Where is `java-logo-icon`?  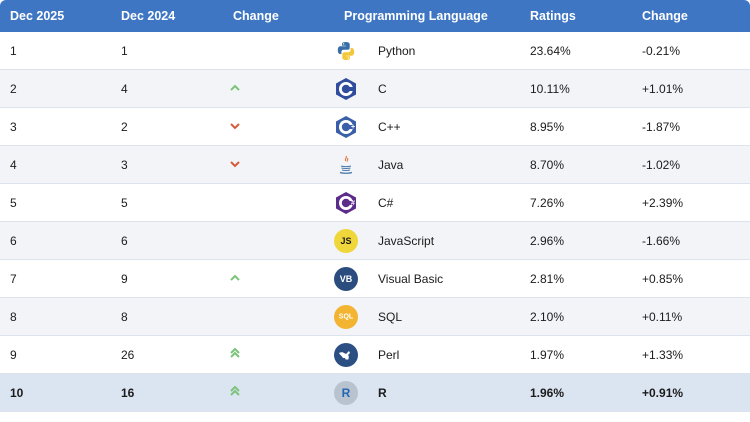
java-logo-icon is located at coordinates (346, 165).